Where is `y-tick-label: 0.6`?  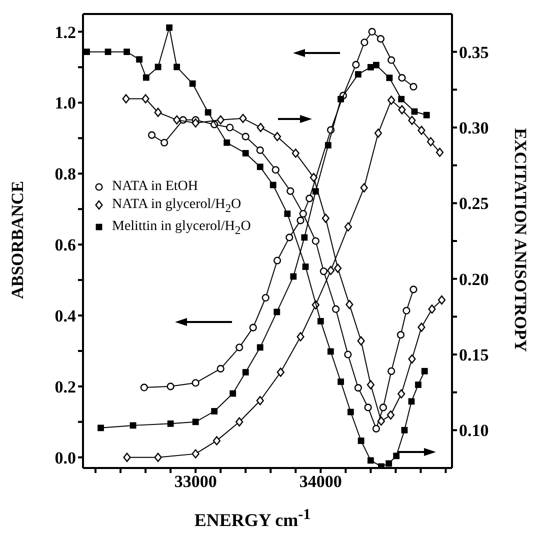
y-tick-label: 0.6 is located at coordinates (65, 245).